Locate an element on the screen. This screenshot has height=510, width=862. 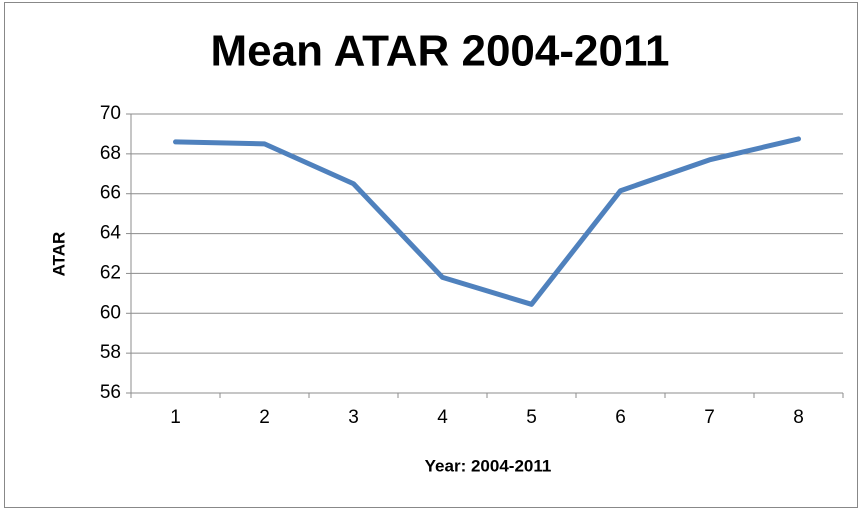
x-tick-label: 6 is located at coordinates (620, 417).